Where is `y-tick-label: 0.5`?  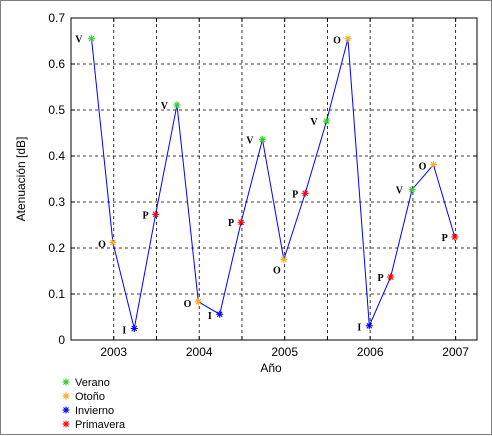
y-tick-label: 0.5 is located at coordinates (56, 110).